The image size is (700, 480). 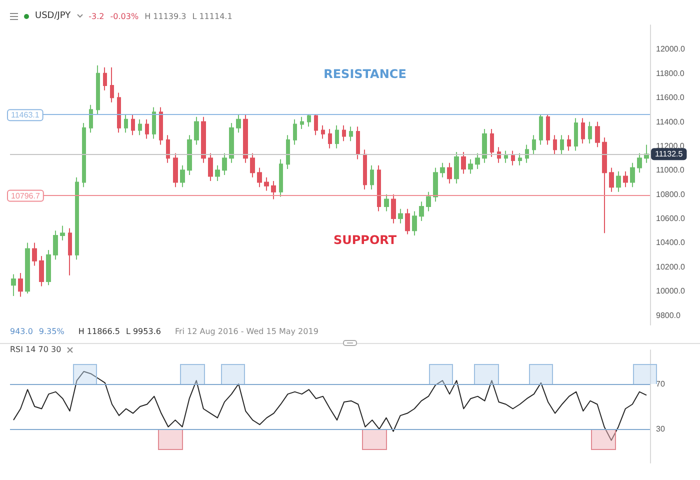 What do you see at coordinates (671, 267) in the screenshot?
I see `y-tick-label: 10200.0` at bounding box center [671, 267].